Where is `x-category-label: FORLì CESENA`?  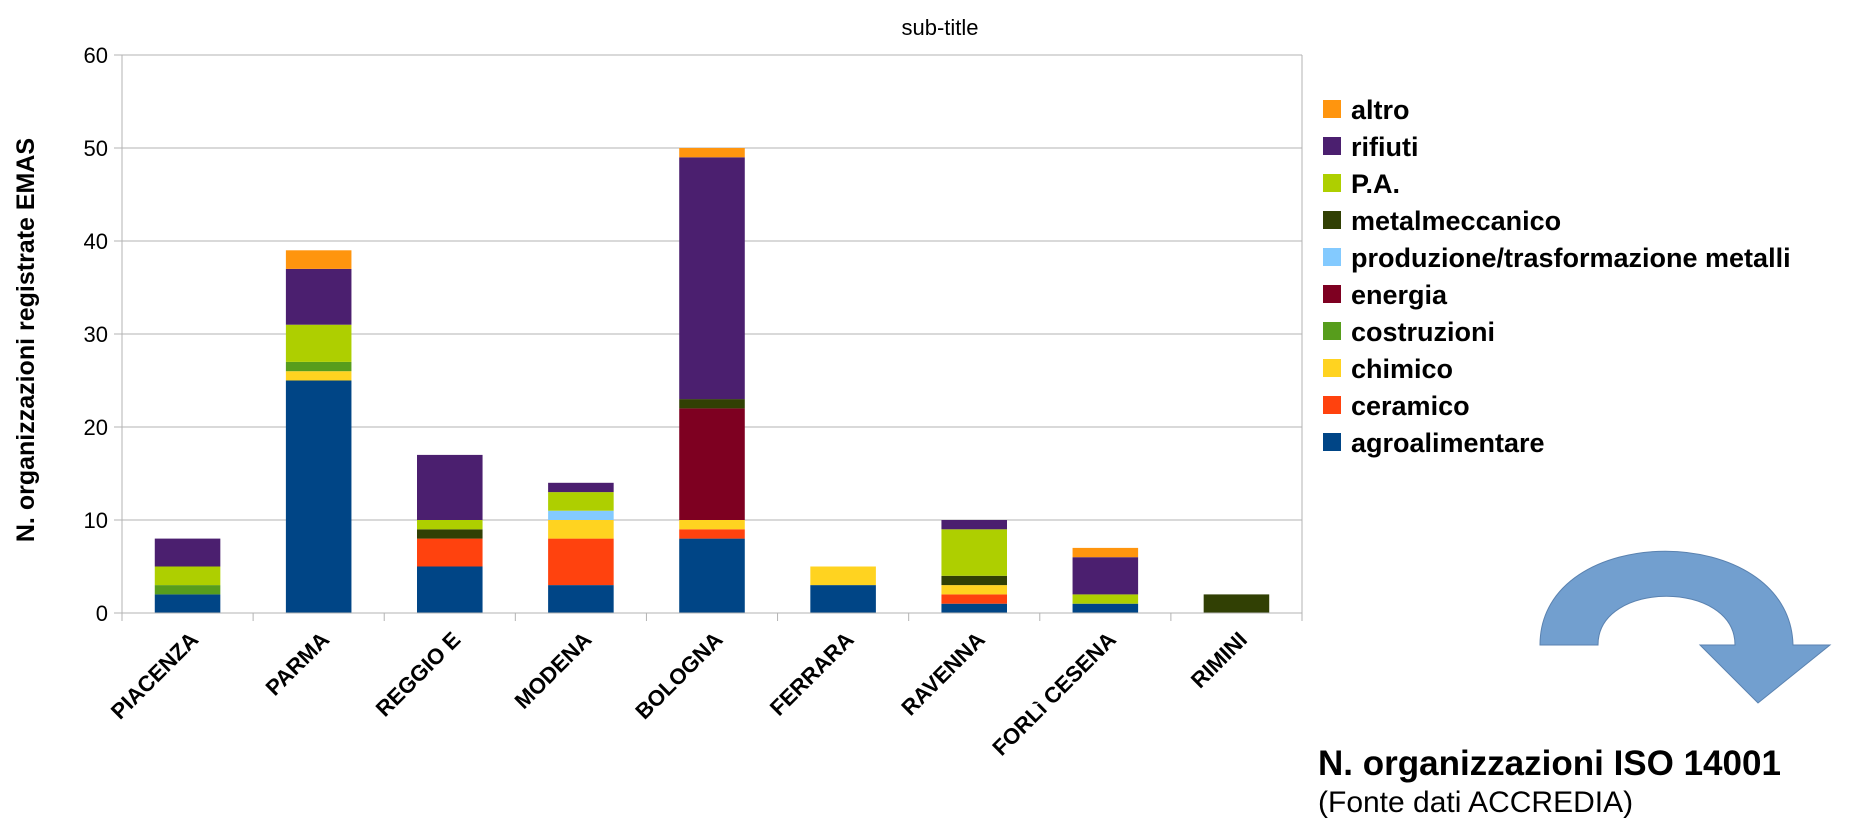 x-category-label: FORLì CESENA is located at coordinates (1054, 694).